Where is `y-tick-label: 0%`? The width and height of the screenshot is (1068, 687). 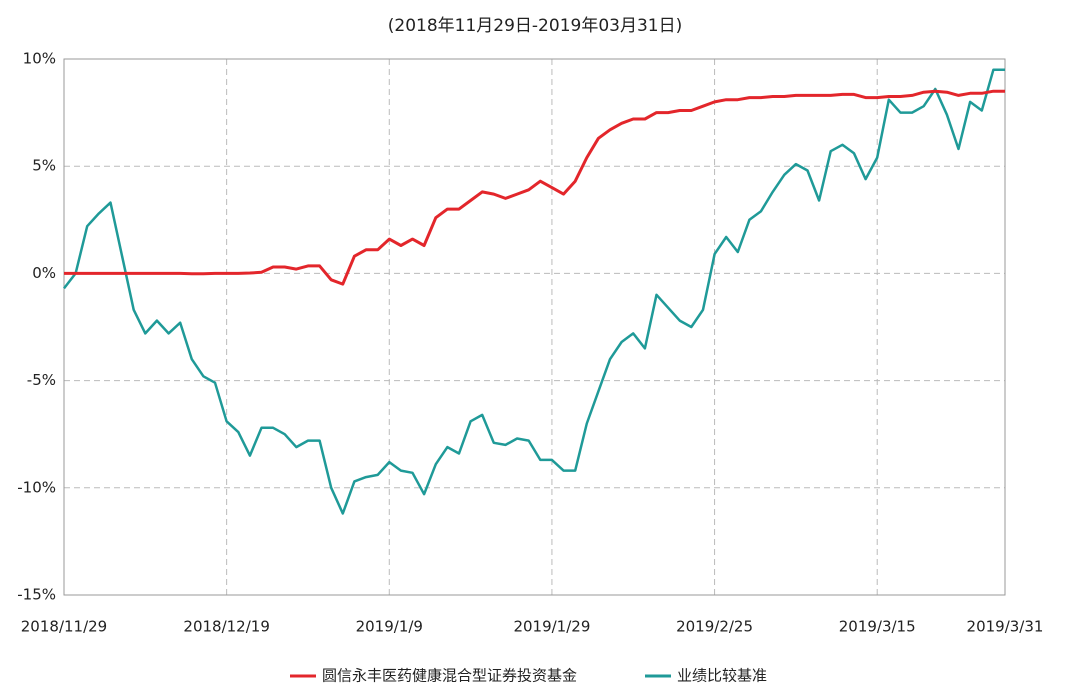
y-tick-label: 0% is located at coordinates (44, 273).